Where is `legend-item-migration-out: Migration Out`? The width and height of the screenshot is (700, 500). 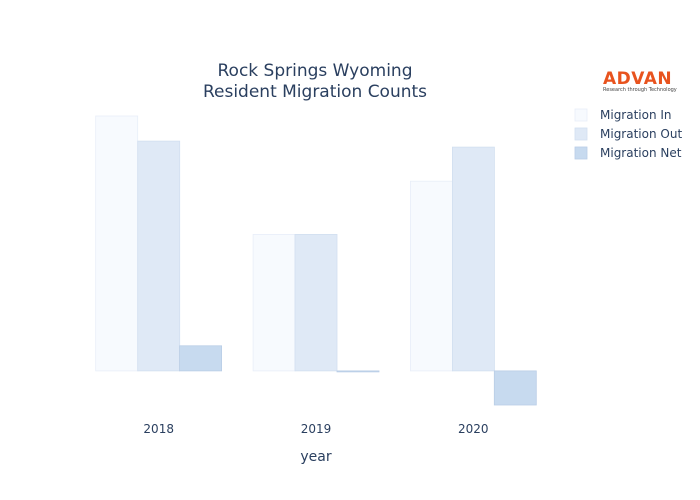 legend-item-migration-out: Migration Out is located at coordinates (628, 134).